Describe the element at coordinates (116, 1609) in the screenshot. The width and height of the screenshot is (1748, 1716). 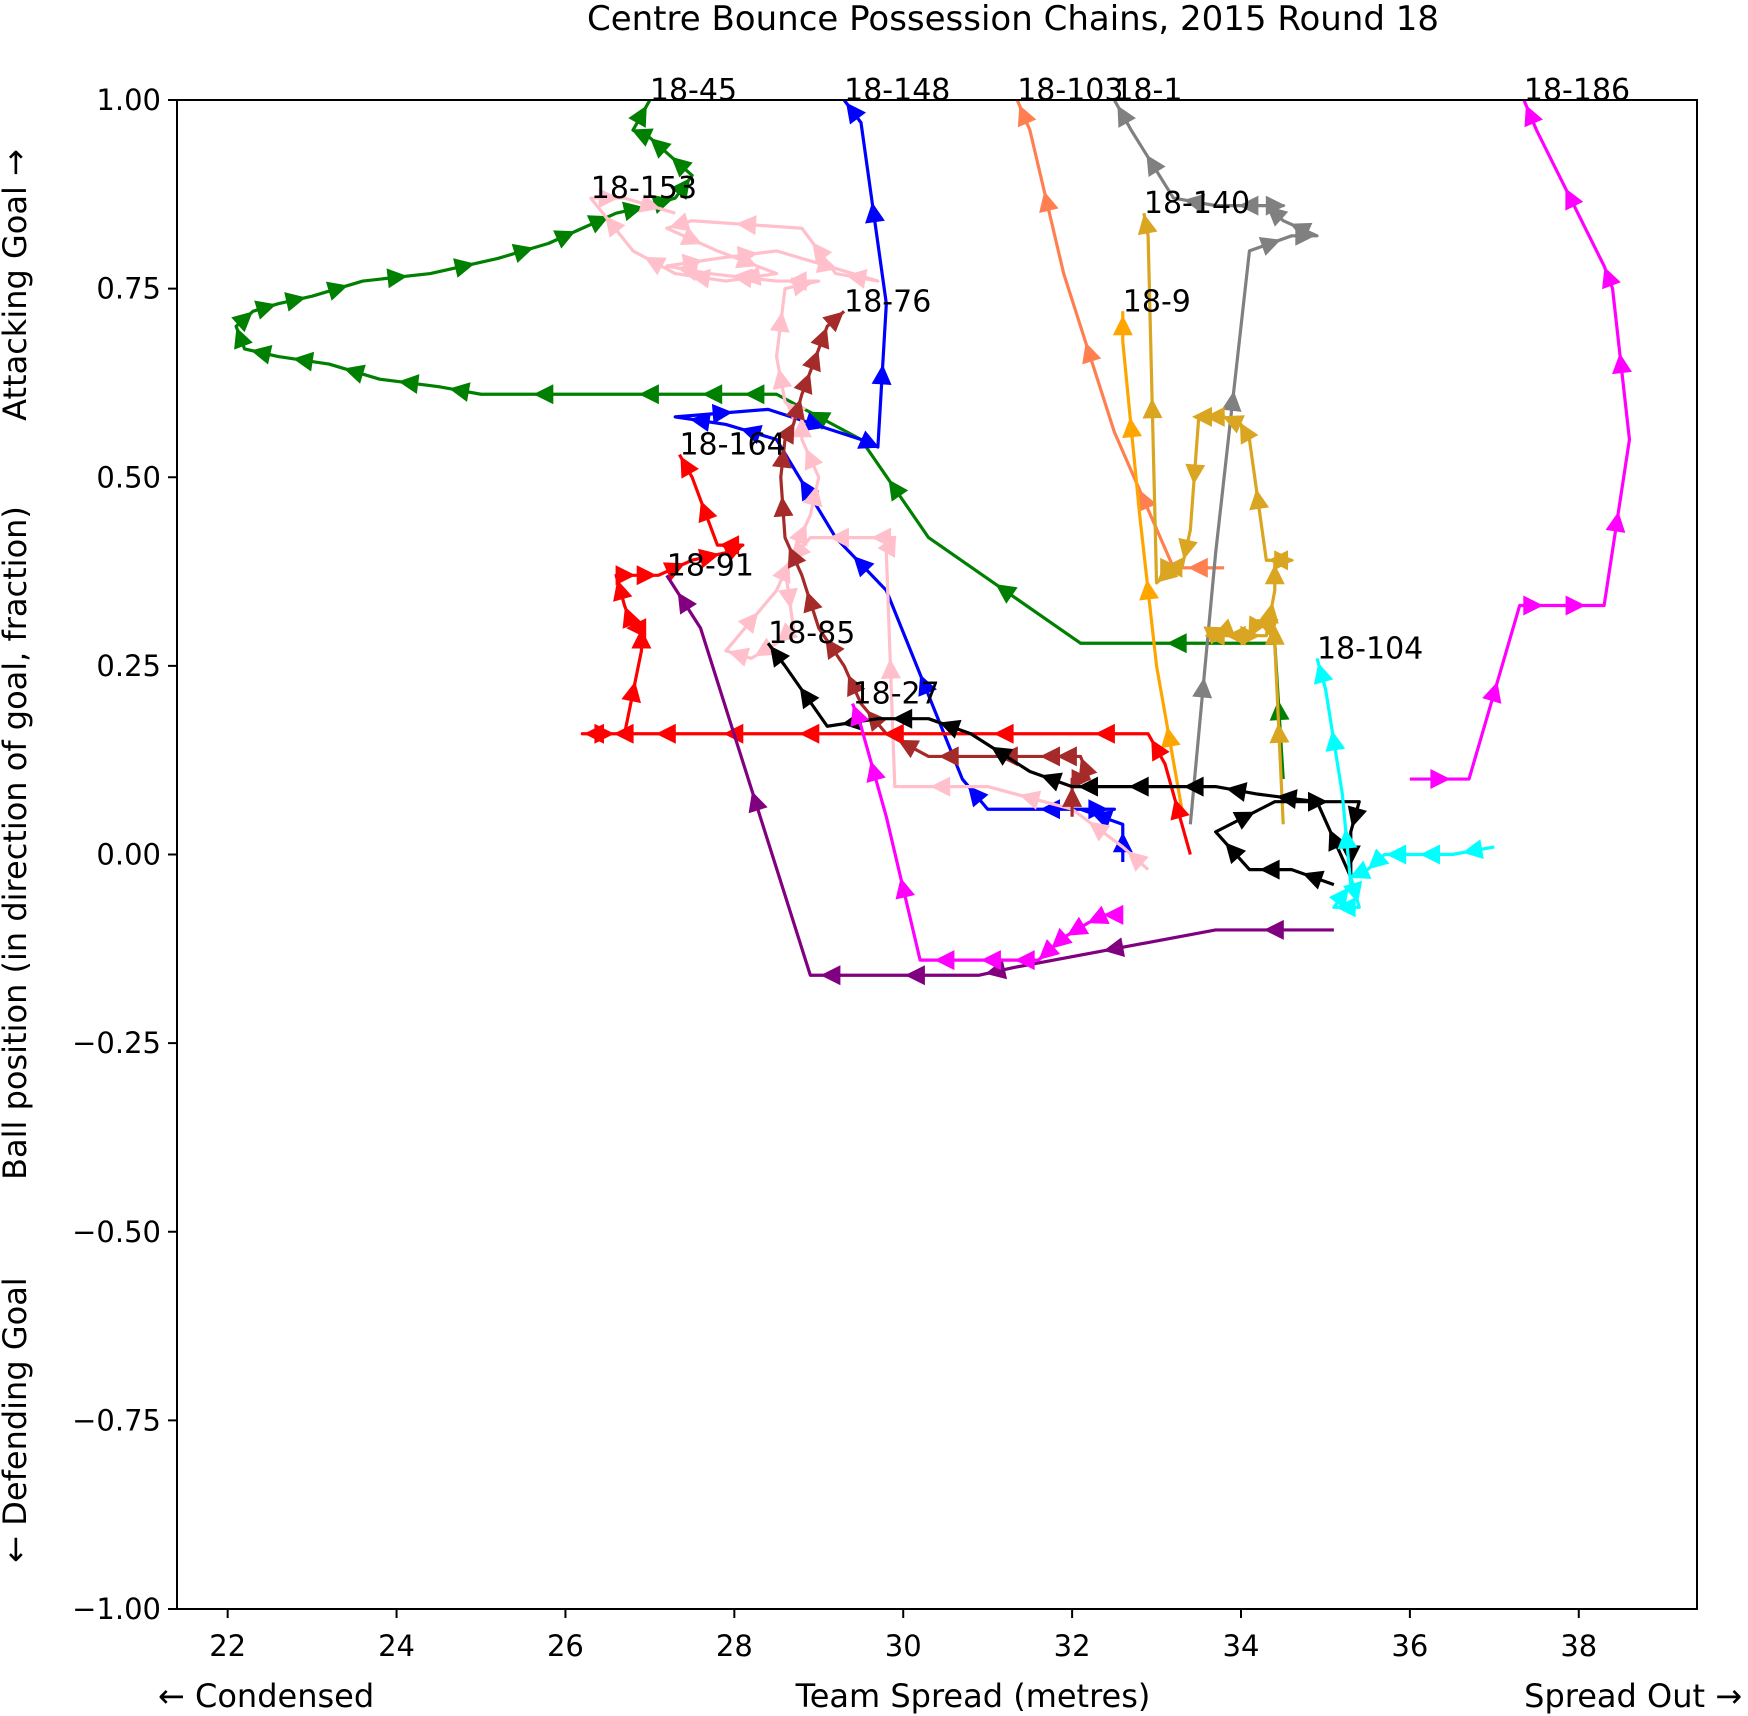
I see `y-tick-label: −1.00` at that location.